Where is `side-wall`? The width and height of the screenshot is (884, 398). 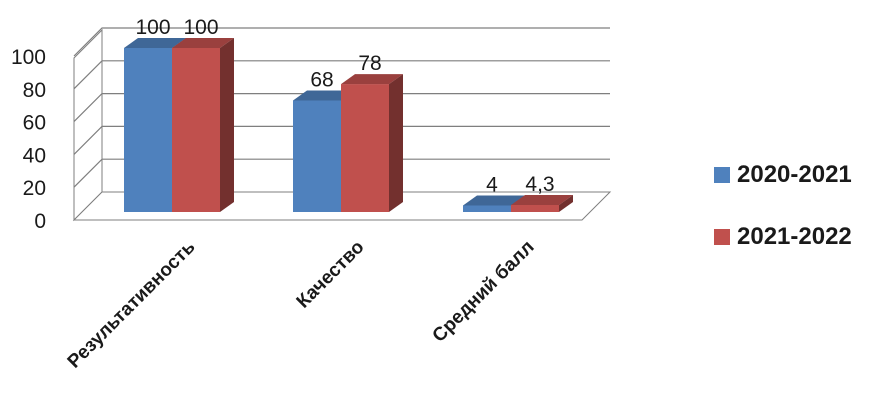
side-wall is located at coordinates (88, 125).